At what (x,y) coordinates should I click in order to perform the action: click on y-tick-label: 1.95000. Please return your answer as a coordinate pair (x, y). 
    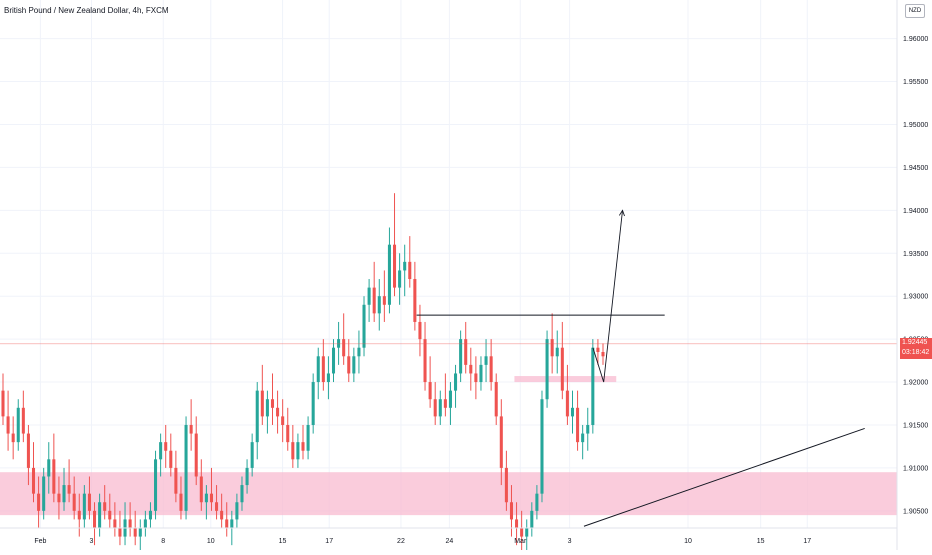
    Looking at the image, I should click on (915, 125).